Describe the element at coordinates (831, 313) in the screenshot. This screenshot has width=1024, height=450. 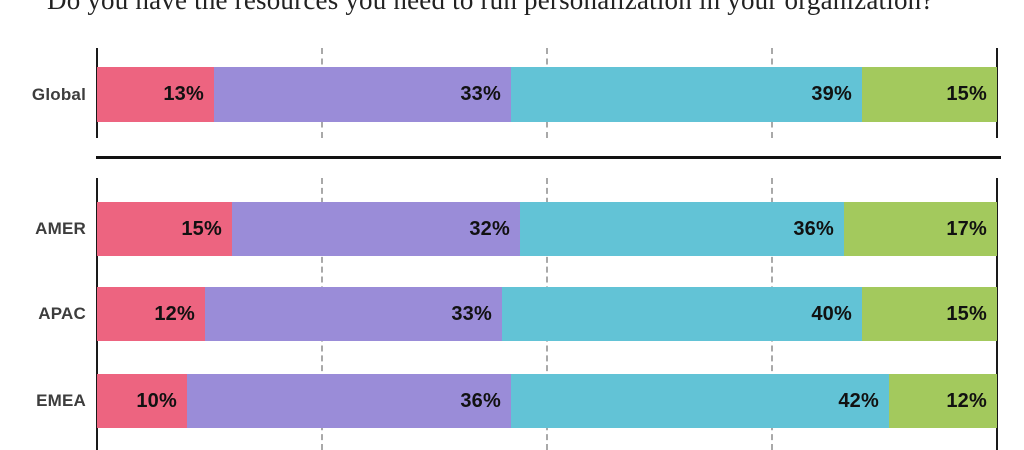
I see `value-label: 40%` at that location.